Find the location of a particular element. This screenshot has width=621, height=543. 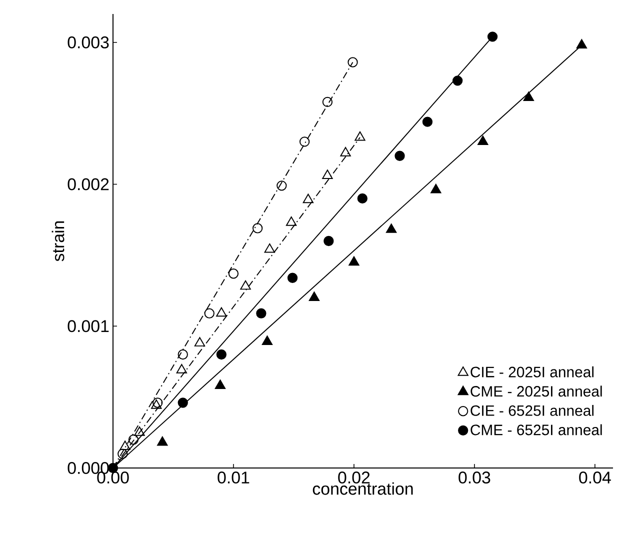

x-tick-label: 0.01 is located at coordinates (234, 478).